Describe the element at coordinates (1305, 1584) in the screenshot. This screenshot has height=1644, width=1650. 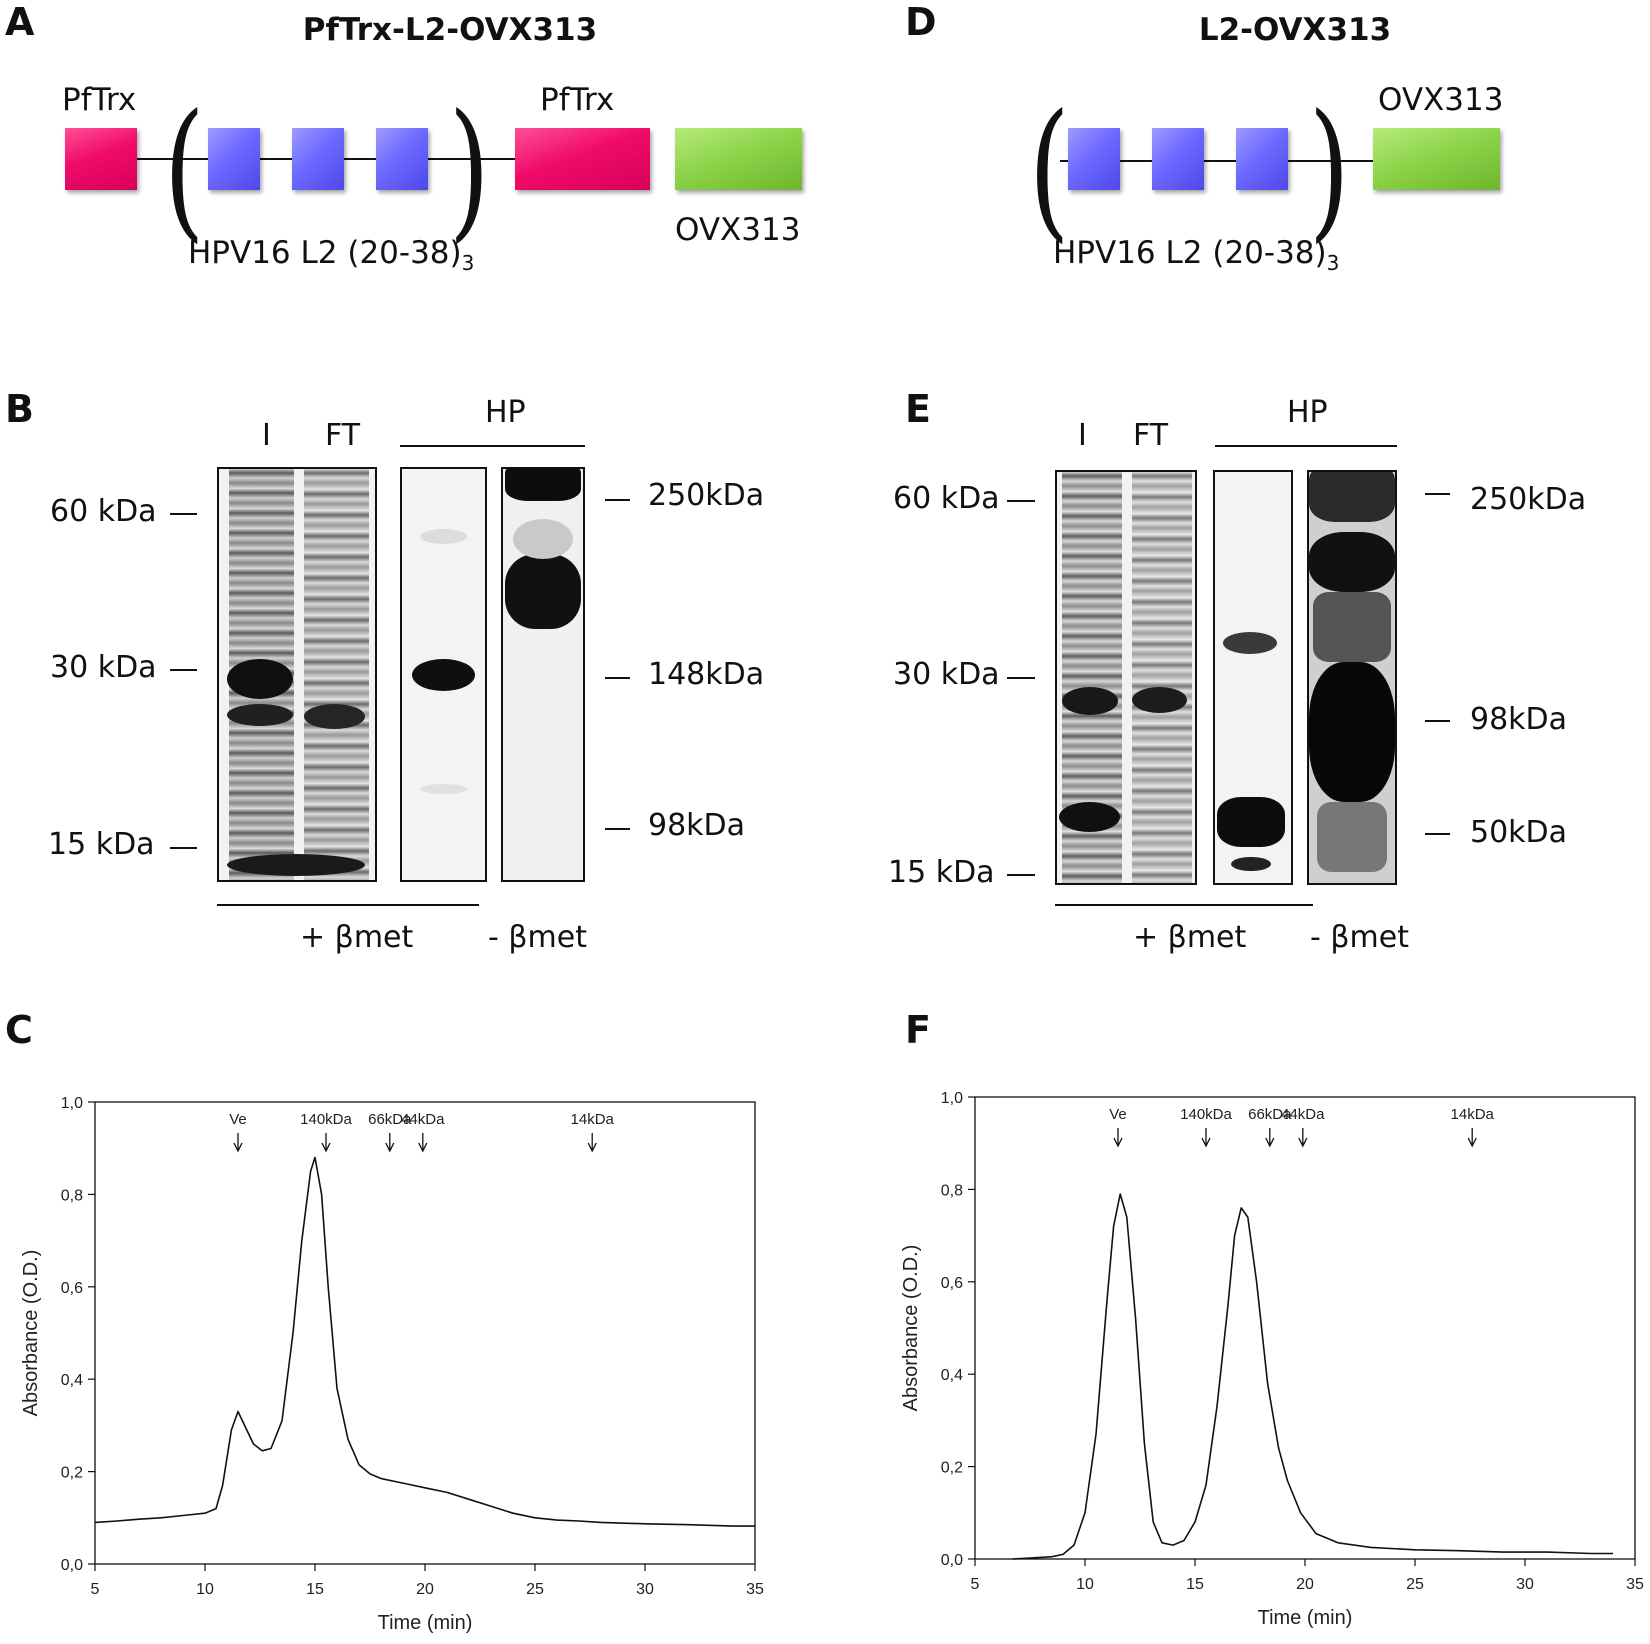
I see `x-tick-label: 20` at that location.